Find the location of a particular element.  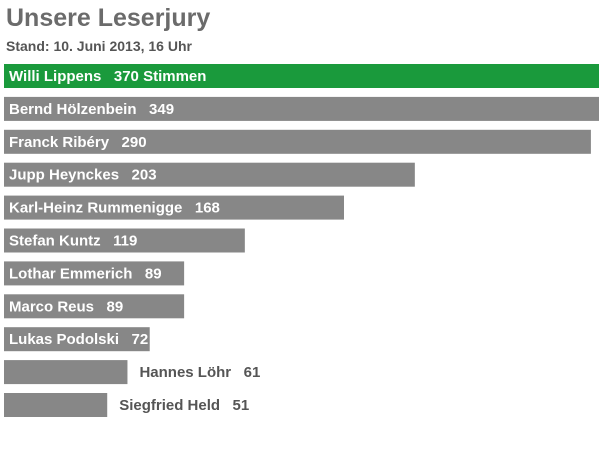

chart-title: Unsere Leserjury is located at coordinates (108, 18).